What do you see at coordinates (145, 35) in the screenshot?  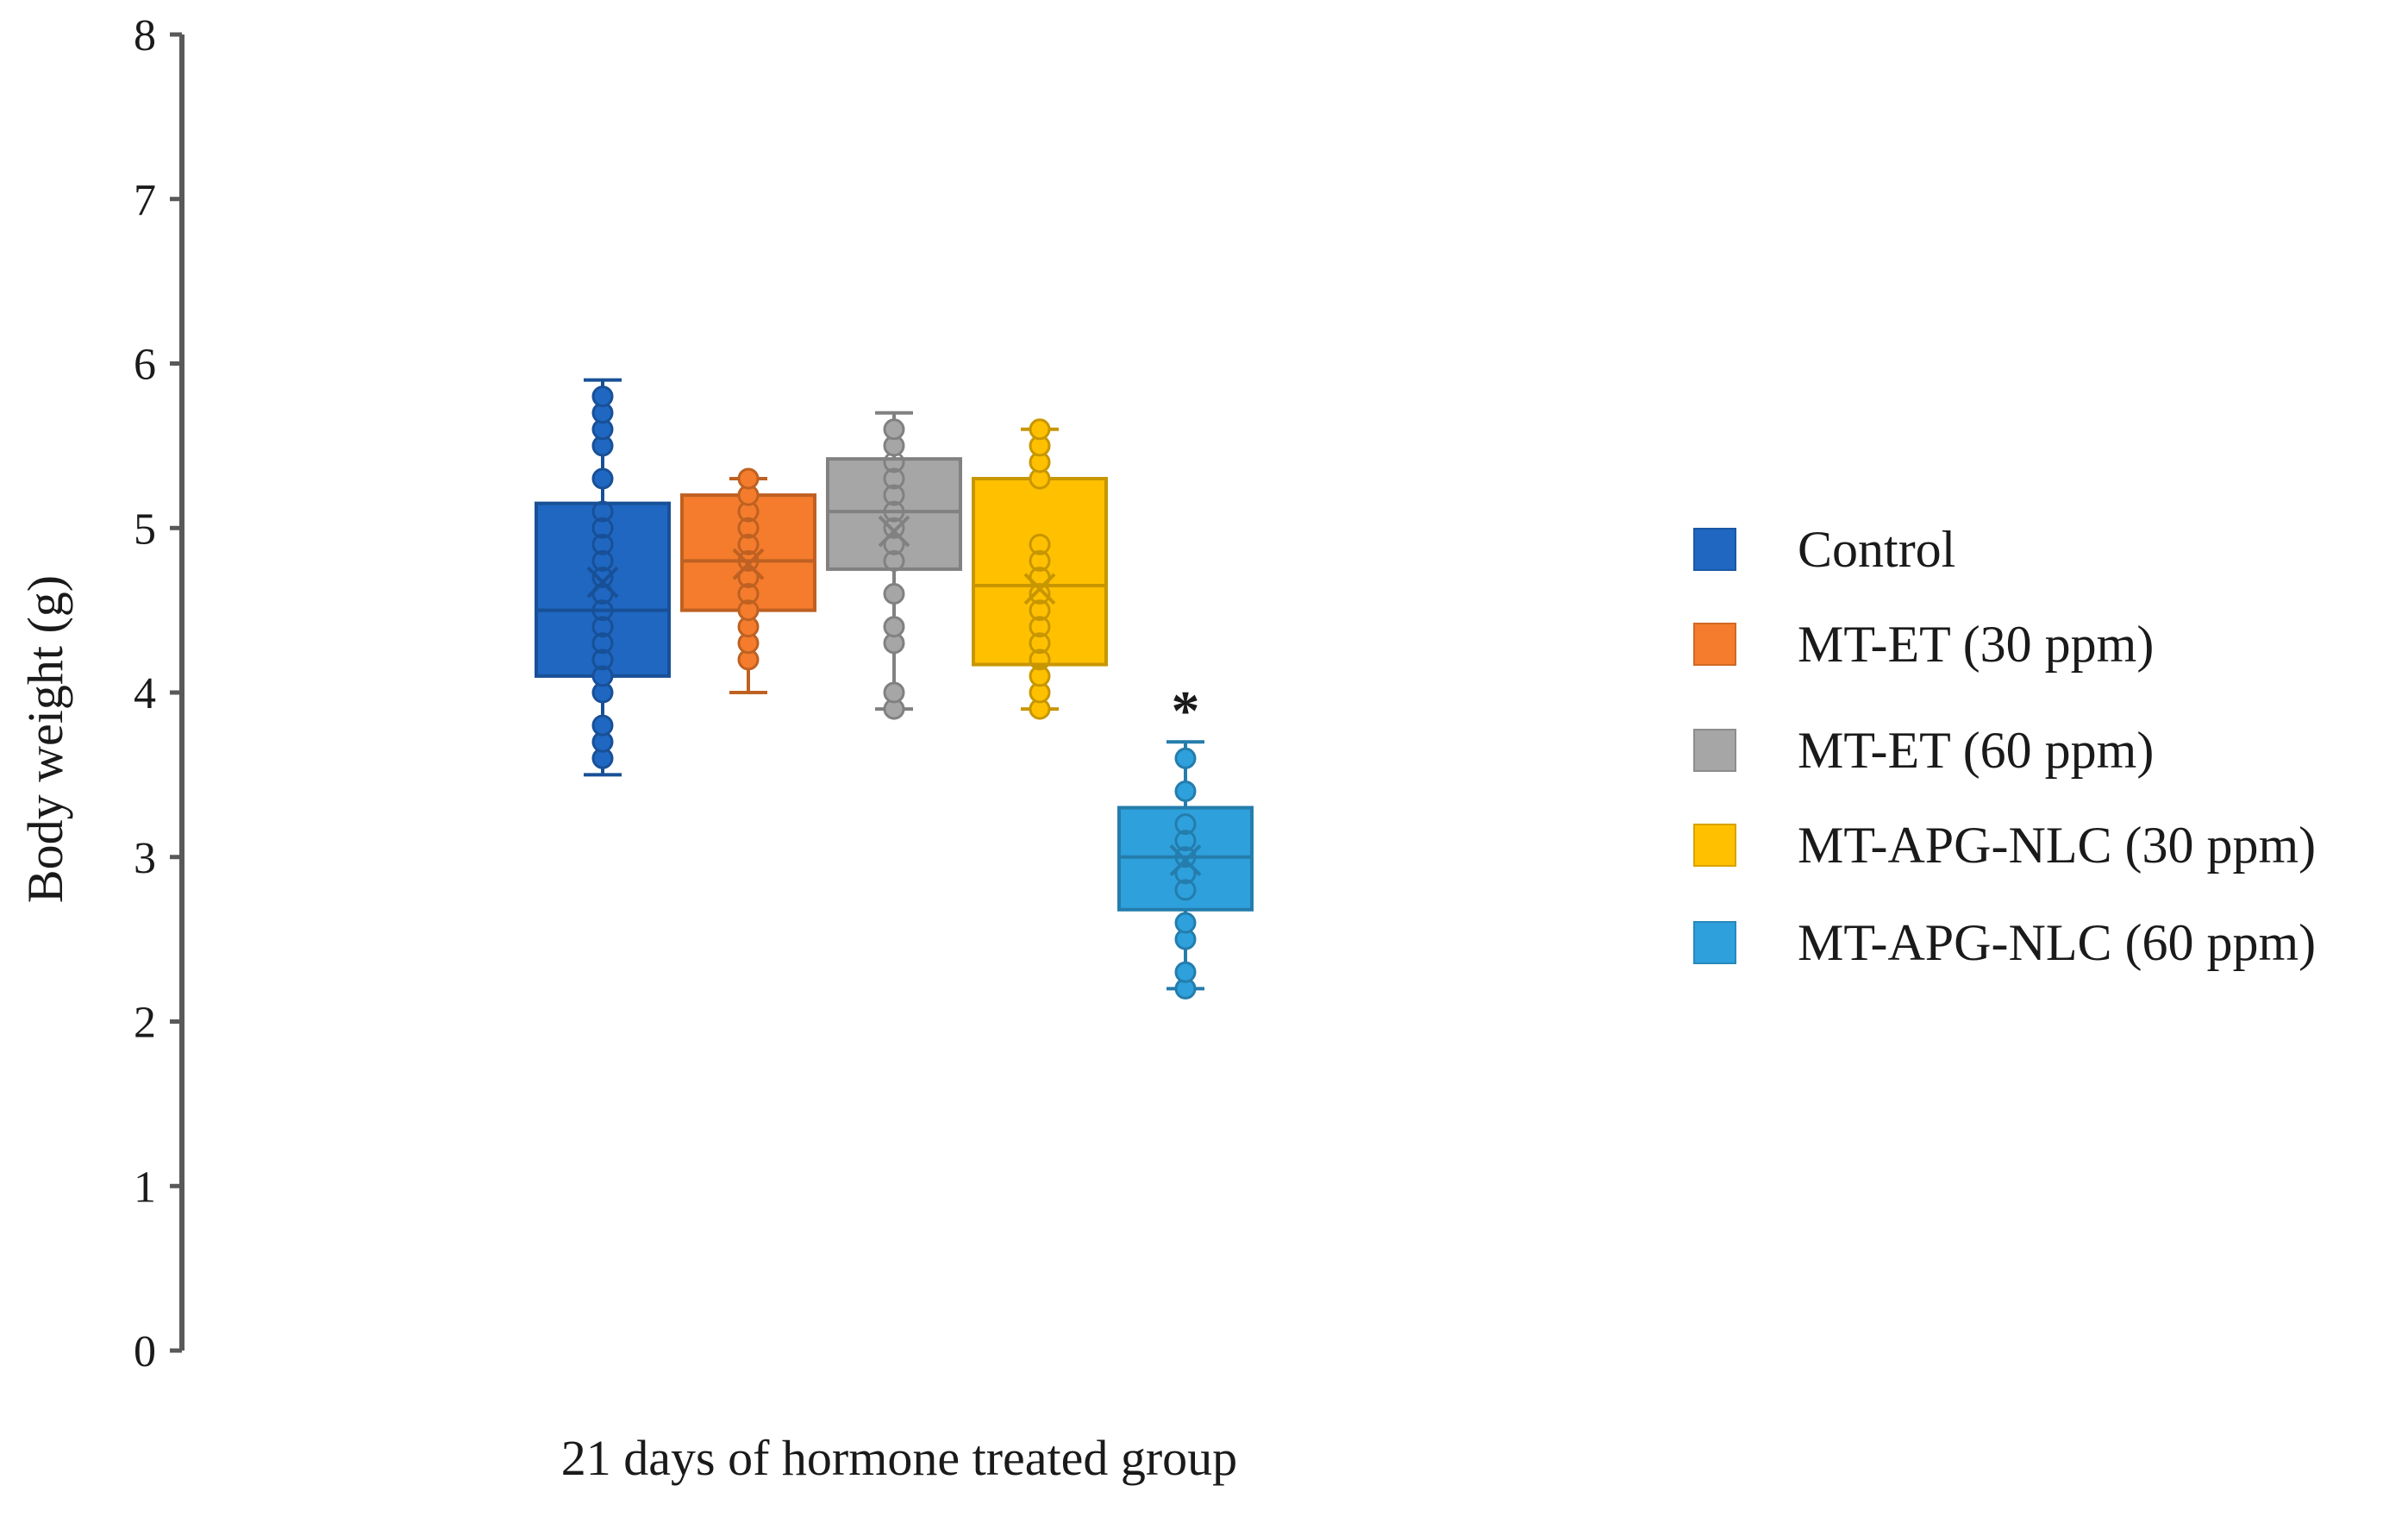 I see `y-tick-label: 8` at bounding box center [145, 35].